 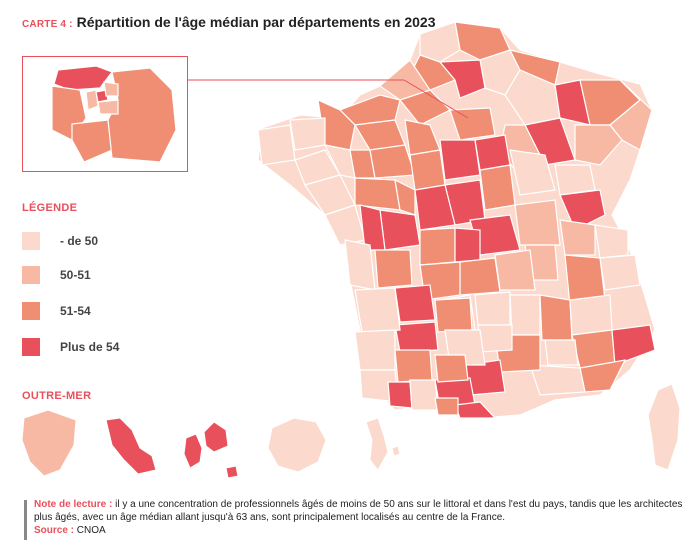 What do you see at coordinates (131, 446) in the screenshot?
I see `martinique` at bounding box center [131, 446].